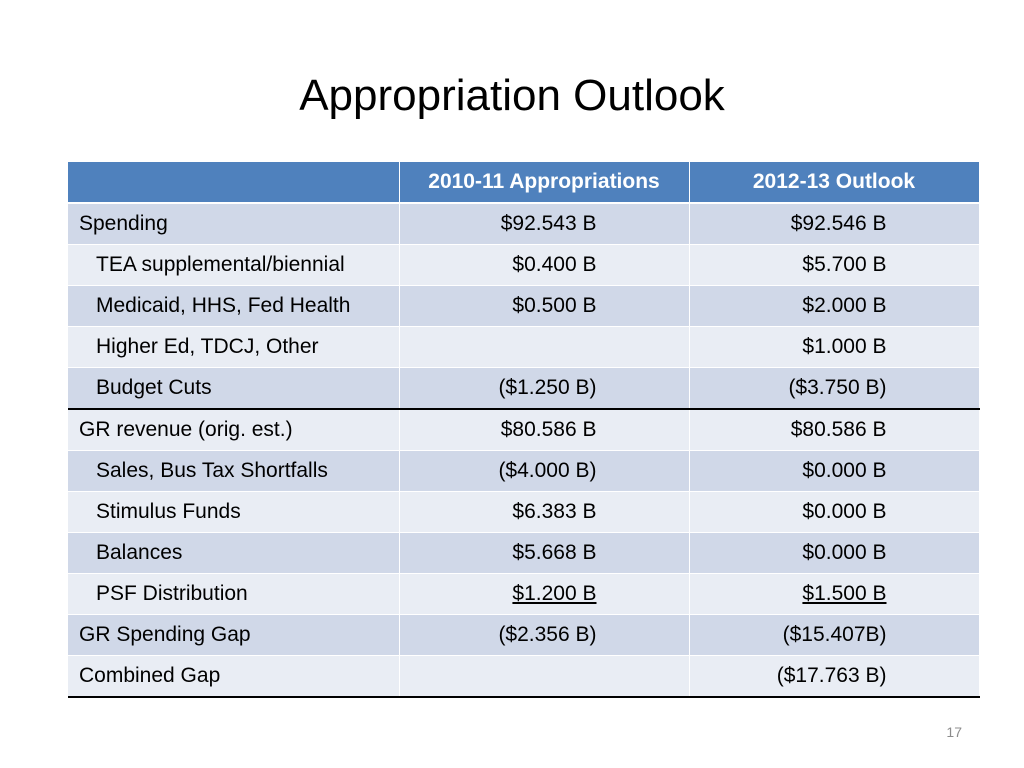 The image size is (1024, 768). I want to click on table-row: Combined Gap ($17.763 B), so click(524, 676).